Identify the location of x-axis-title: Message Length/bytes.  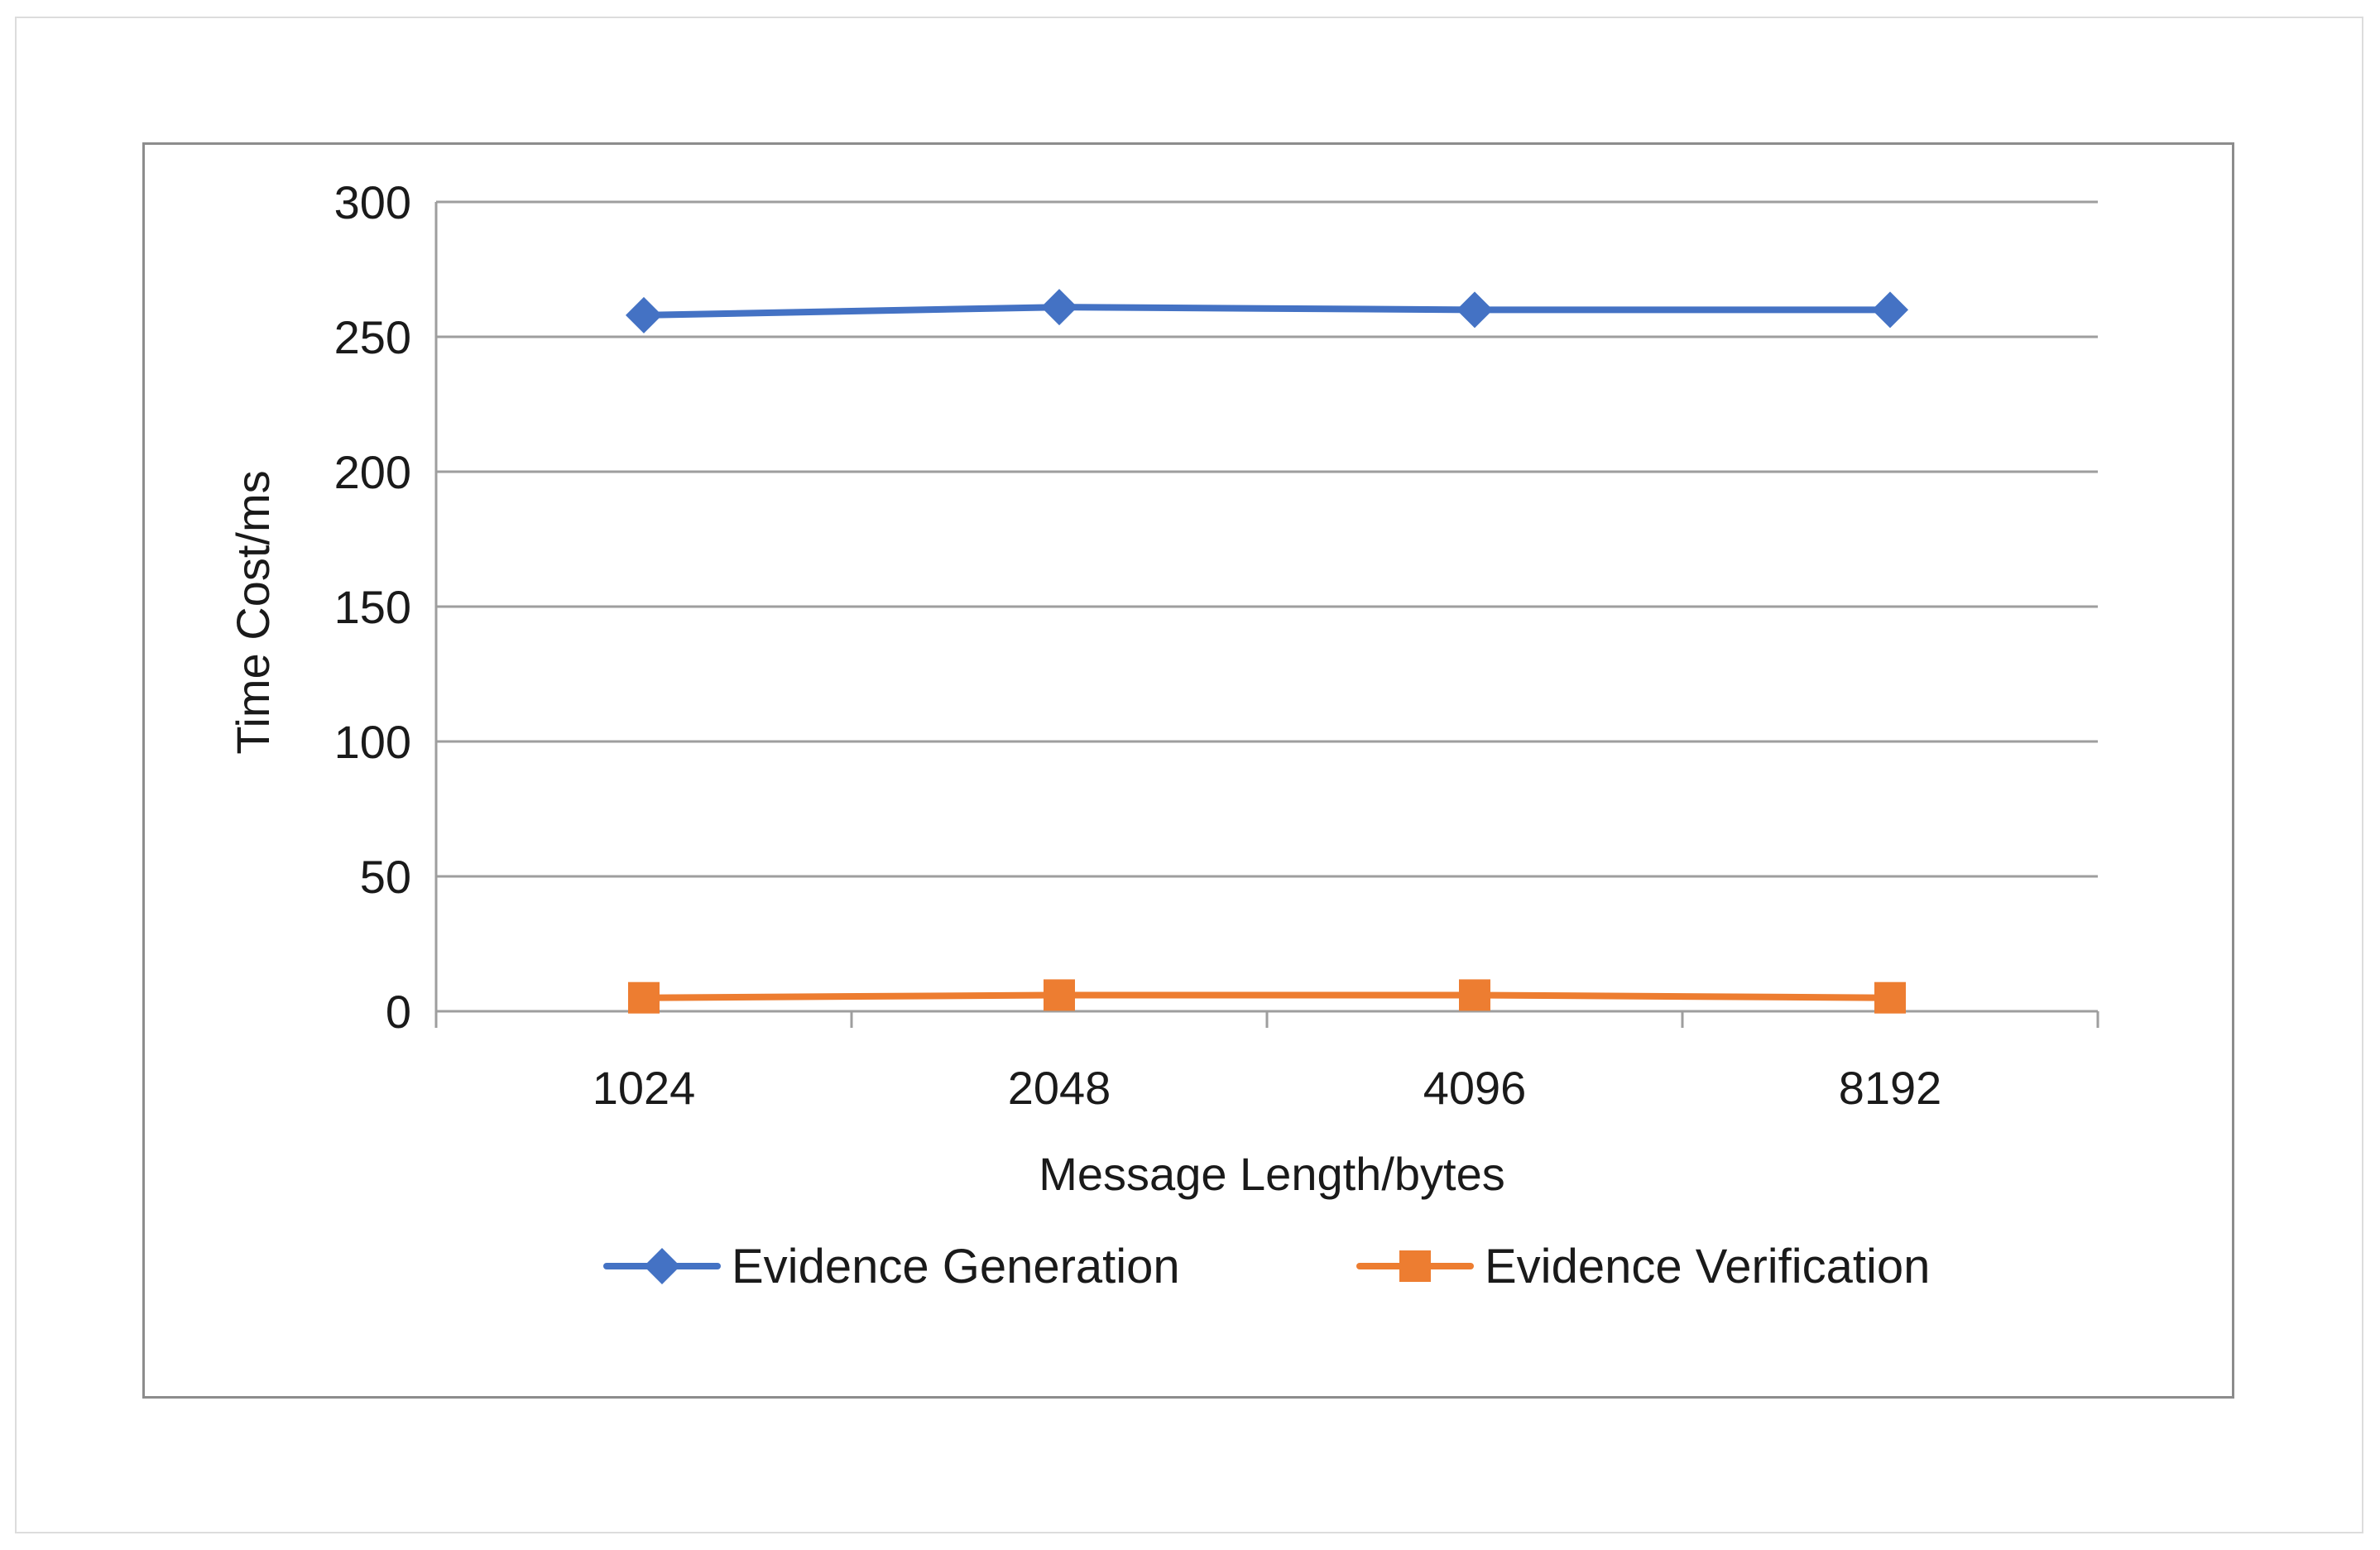
(1271, 1174).